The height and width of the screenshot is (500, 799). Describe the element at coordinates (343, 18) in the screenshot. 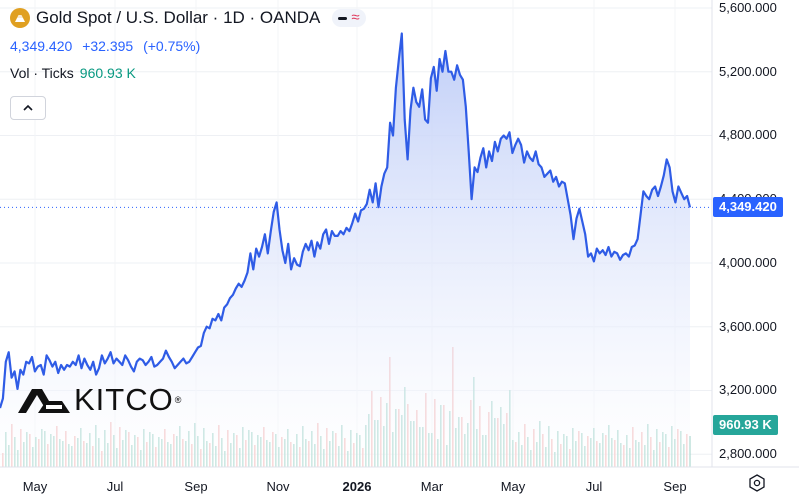

I see `market-closed-dash-icon` at that location.